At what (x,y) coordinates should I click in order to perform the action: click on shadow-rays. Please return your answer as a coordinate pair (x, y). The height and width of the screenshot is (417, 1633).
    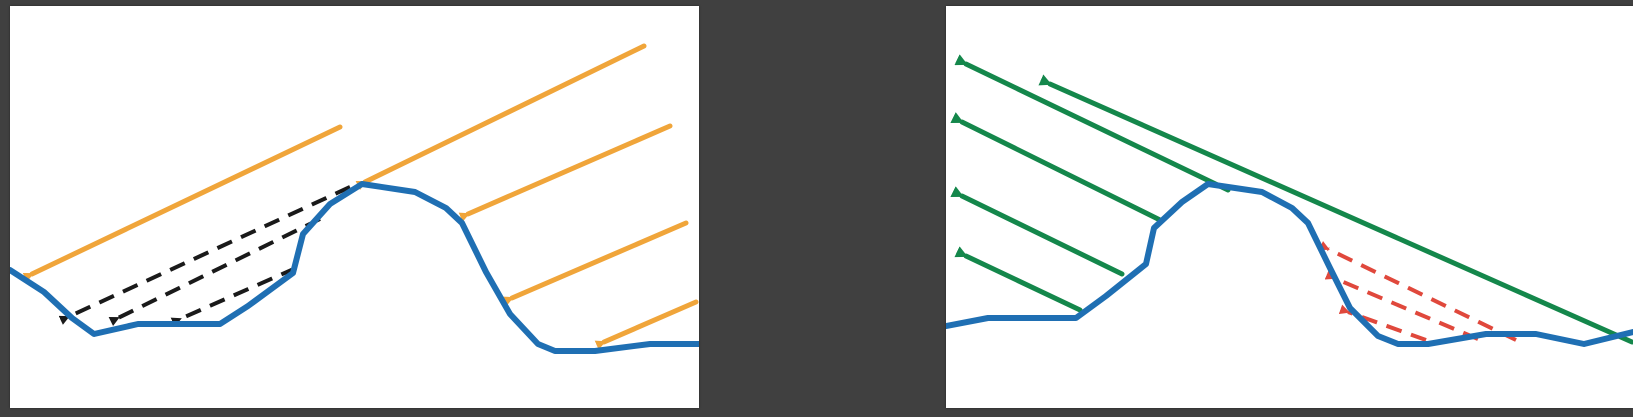
    Looking at the image, I should click on (204, 256).